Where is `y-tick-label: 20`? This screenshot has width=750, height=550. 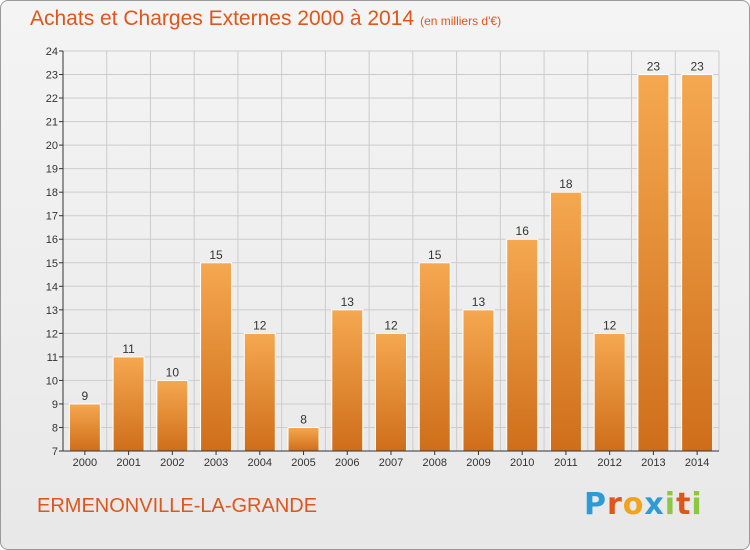
y-tick-label: 20 is located at coordinates (52, 146).